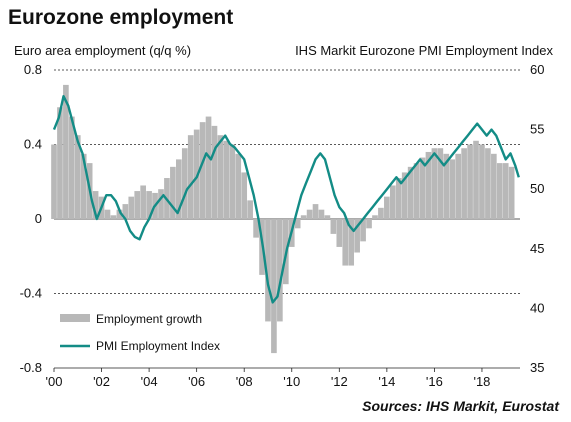 The width and height of the screenshot is (571, 422). Describe the element at coordinates (33, 144) in the screenshot. I see `left-tick-label: 0.4` at that location.